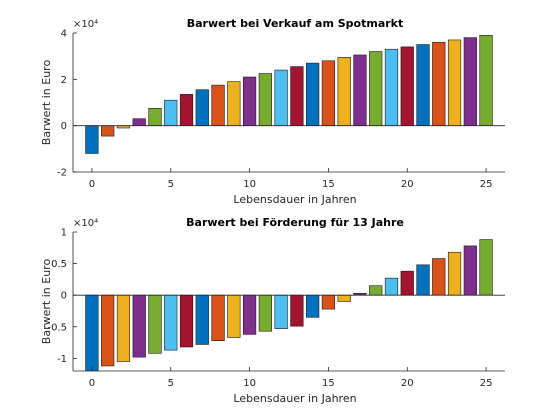 Image resolution: width=560 pixels, height=420 pixels. I want to click on y-tick-label: 1, so click(64, 233).